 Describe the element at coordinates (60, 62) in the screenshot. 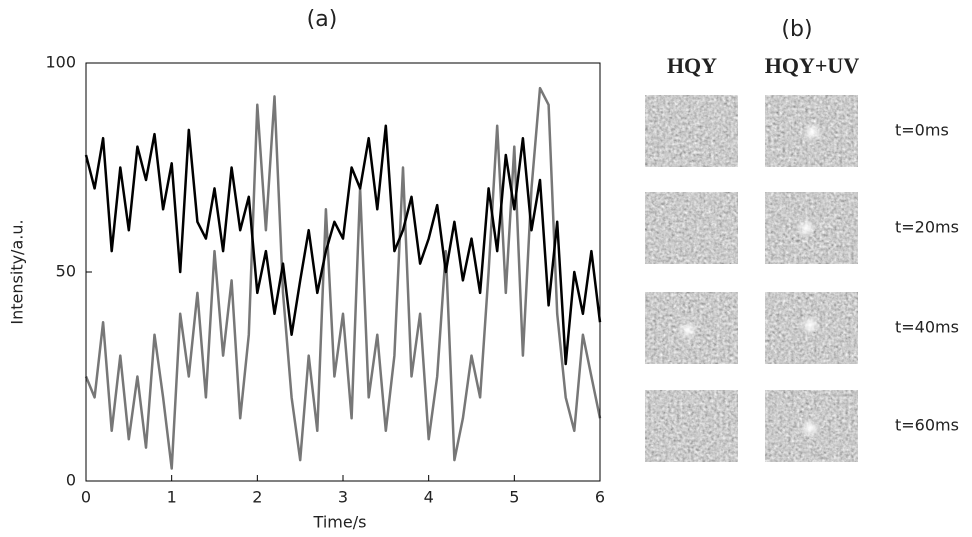

I see `y-tick-label: 100` at that location.